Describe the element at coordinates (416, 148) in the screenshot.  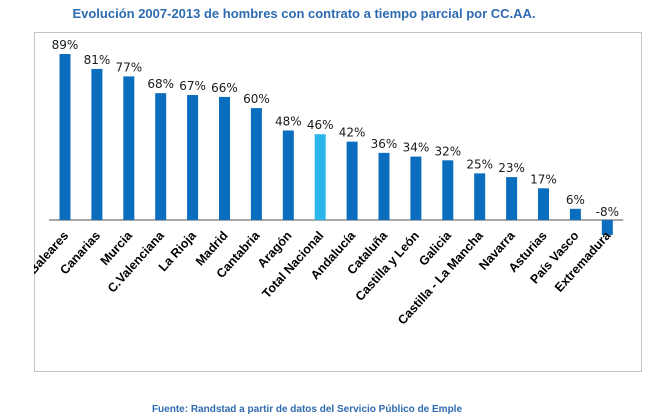
I see `data-label: 34%` at that location.